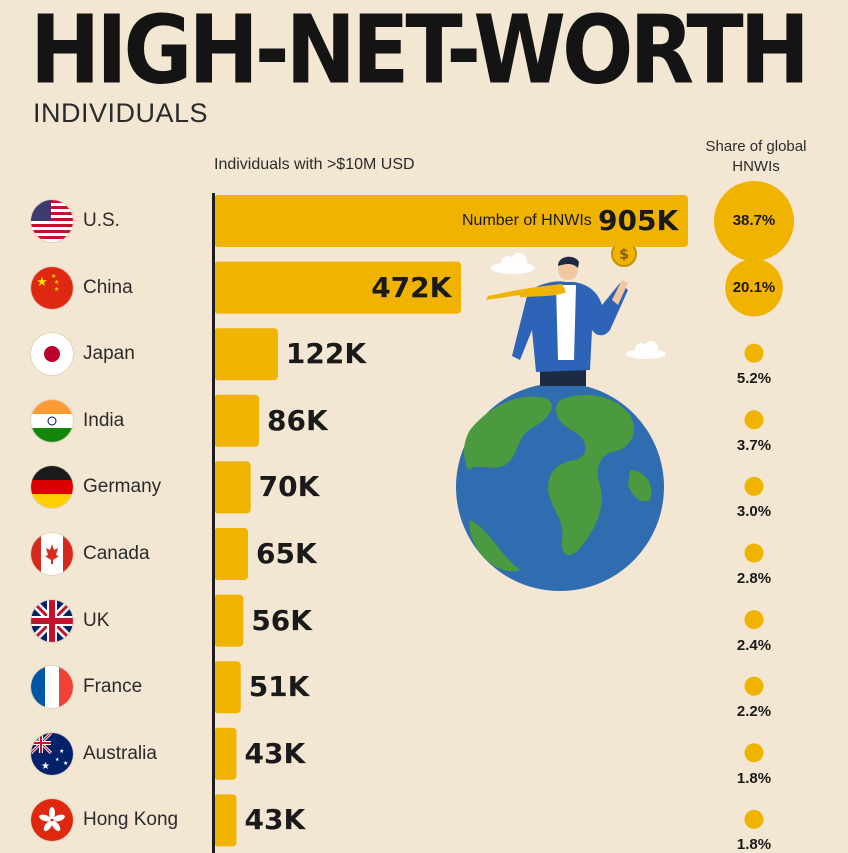  What do you see at coordinates (297, 420) in the screenshot?
I see `value-label: 86K` at bounding box center [297, 420].